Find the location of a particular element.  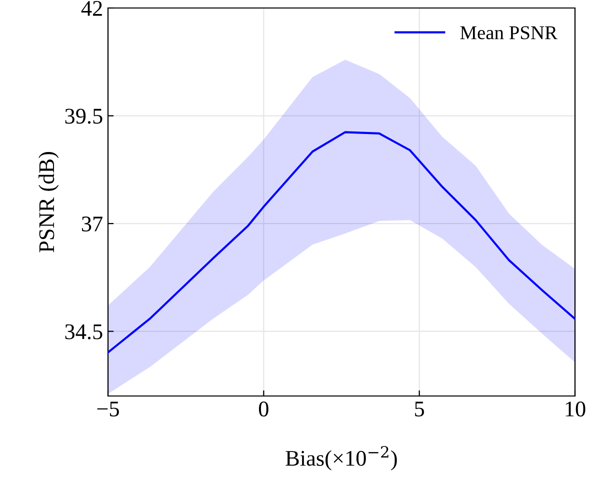

x-tick-label: 5 is located at coordinates (419, 409).